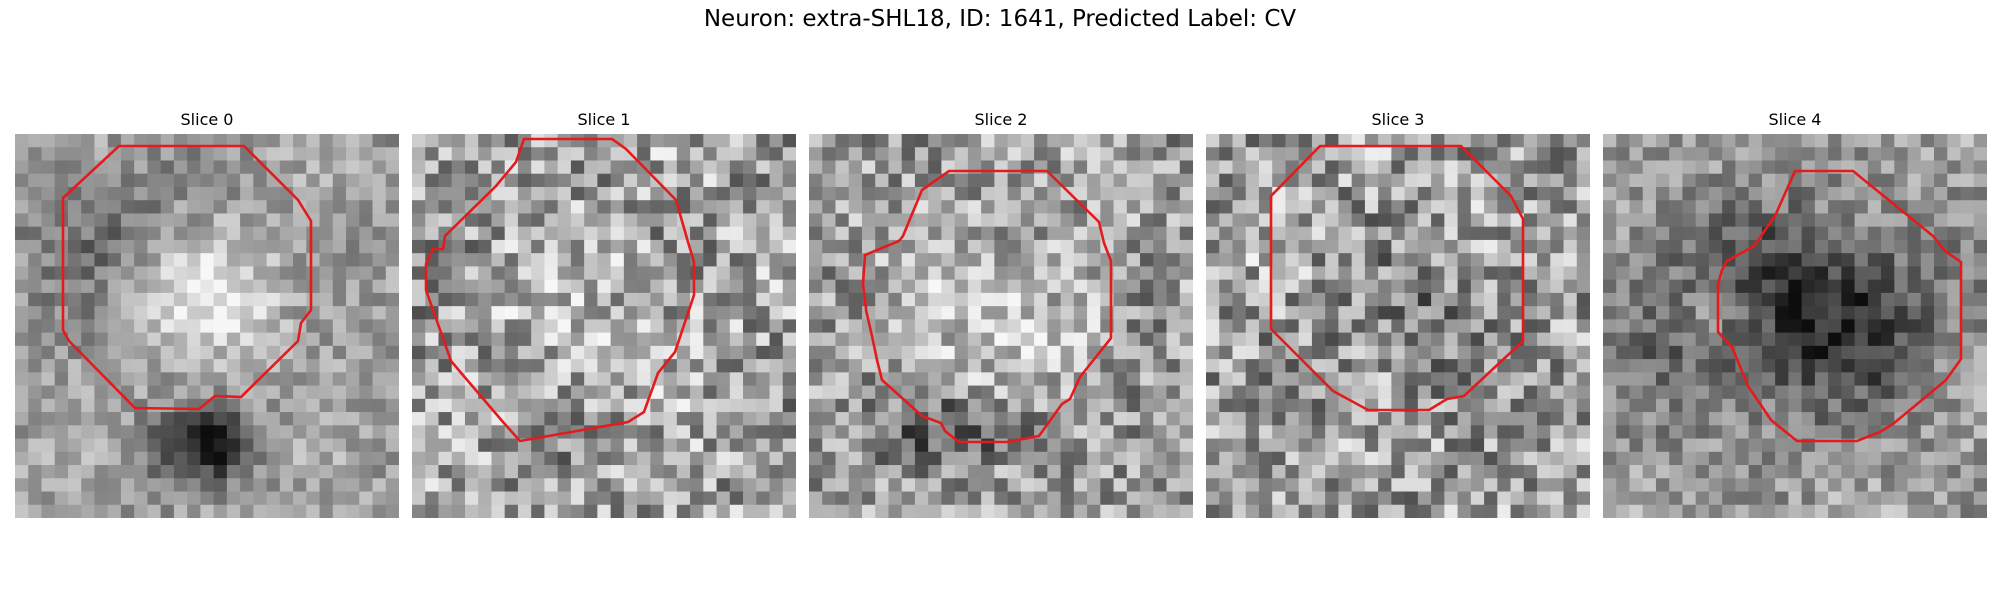  I want to click on slice-title-2: Slice 2, so click(1001, 119).